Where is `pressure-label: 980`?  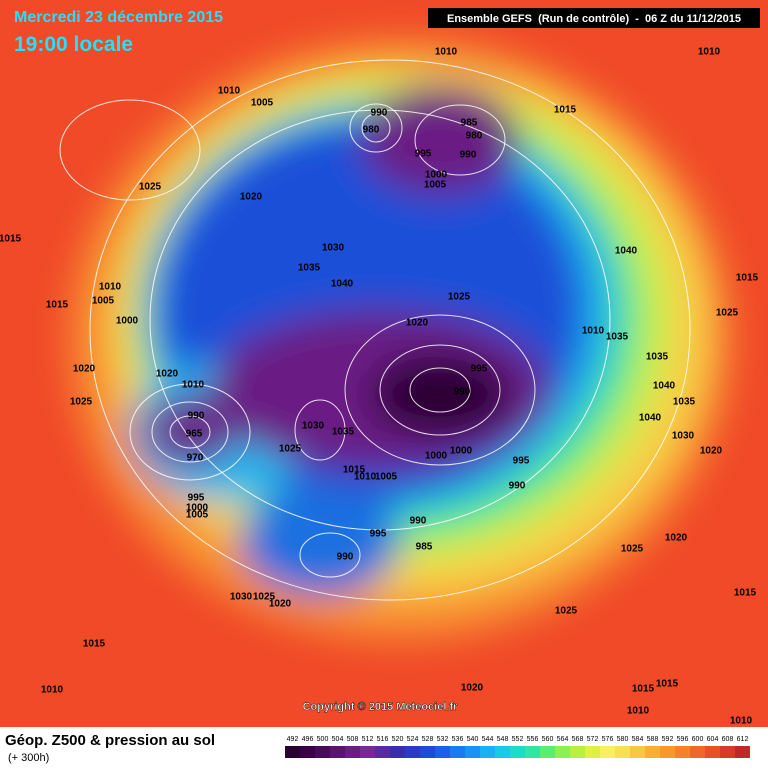 pressure-label: 980 is located at coordinates (371, 130).